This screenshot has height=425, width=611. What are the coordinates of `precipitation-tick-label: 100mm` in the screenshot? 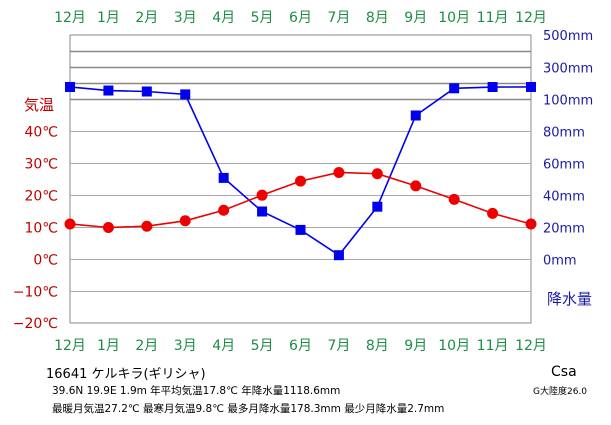 It's located at (568, 101).